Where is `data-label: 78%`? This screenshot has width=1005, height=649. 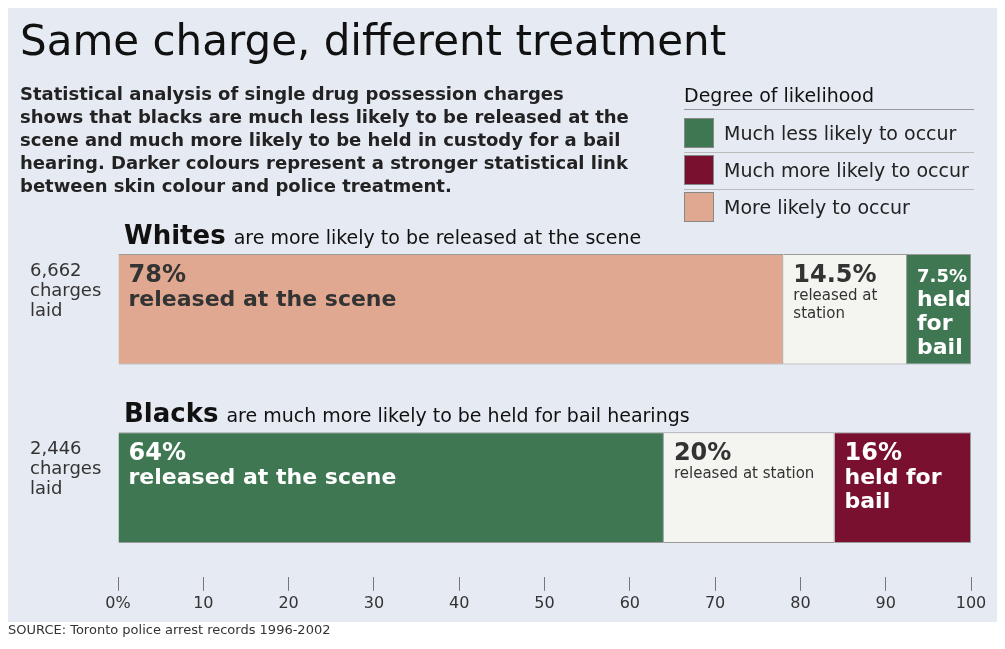 data-label: 78% is located at coordinates (157, 273).